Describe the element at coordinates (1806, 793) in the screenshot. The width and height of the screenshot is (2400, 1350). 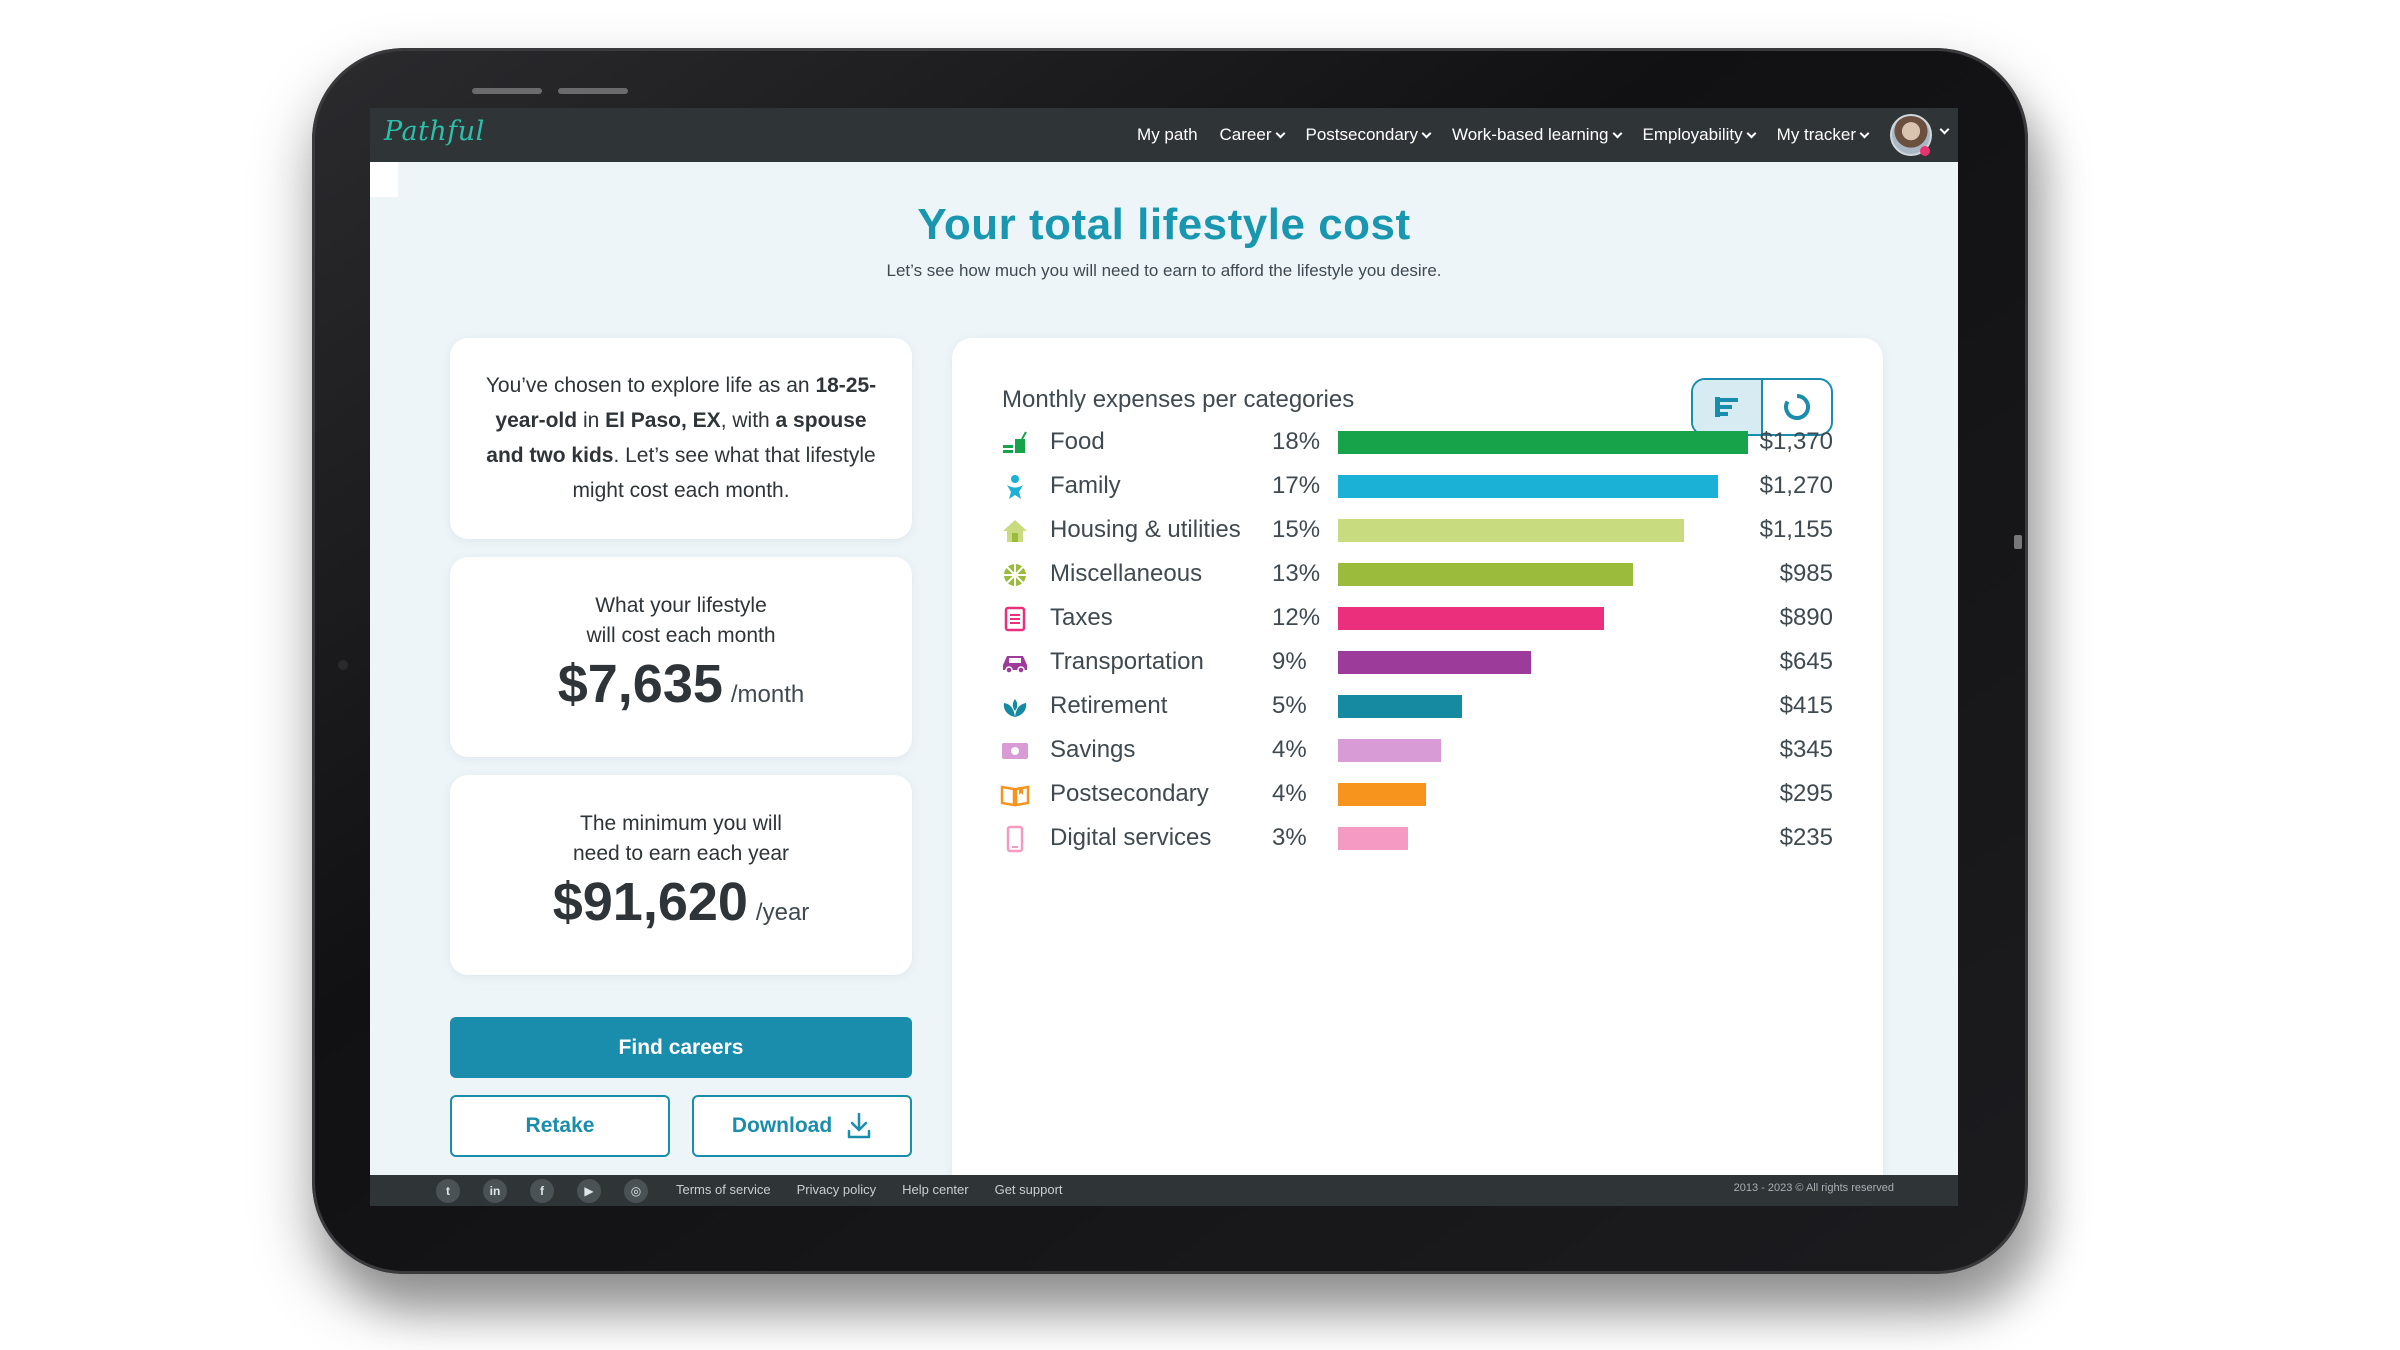
I see `category-value: $295` at that location.